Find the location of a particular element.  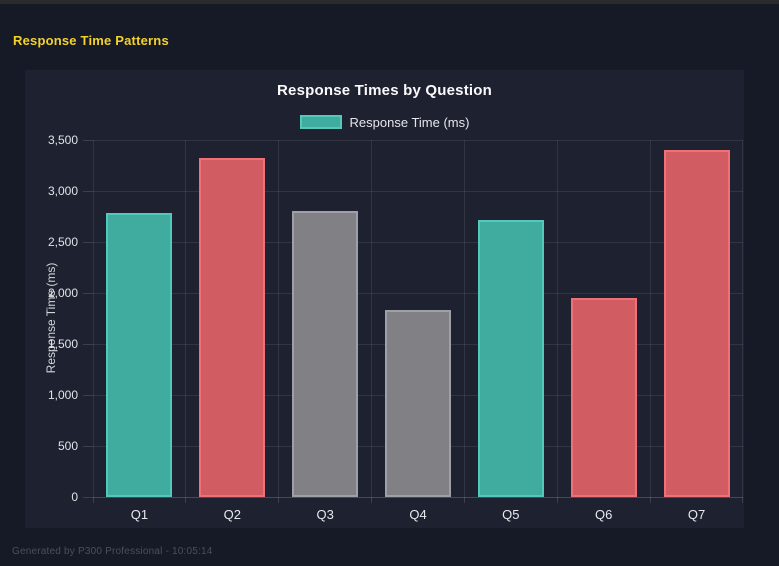

y-tick-label: 2,000 is located at coordinates (62, 293).